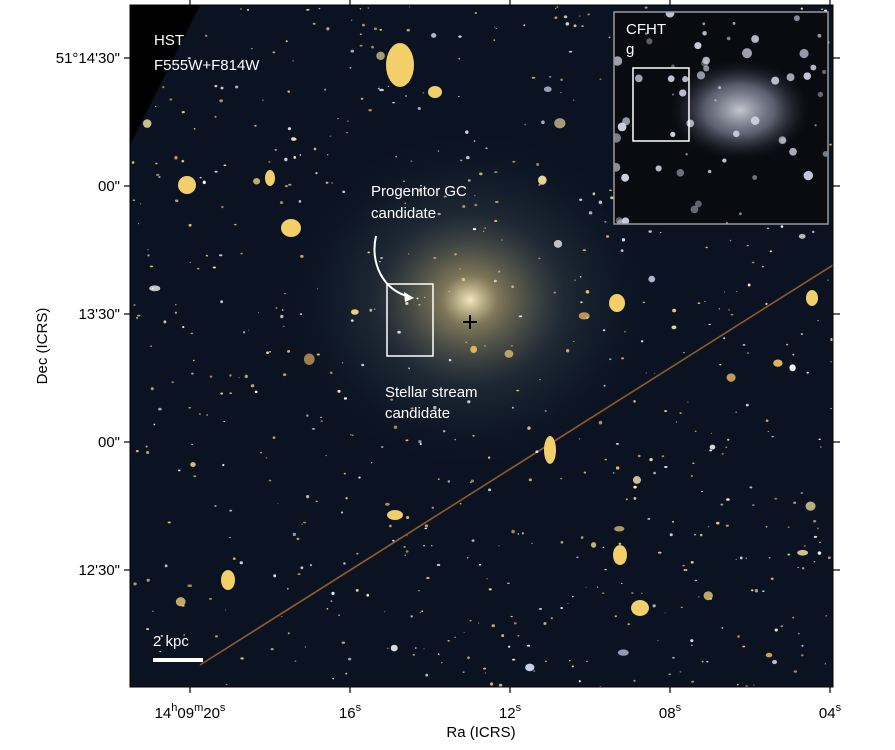  What do you see at coordinates (171, 641) in the screenshot?
I see `scale-bar-label: 2 kpc` at bounding box center [171, 641].